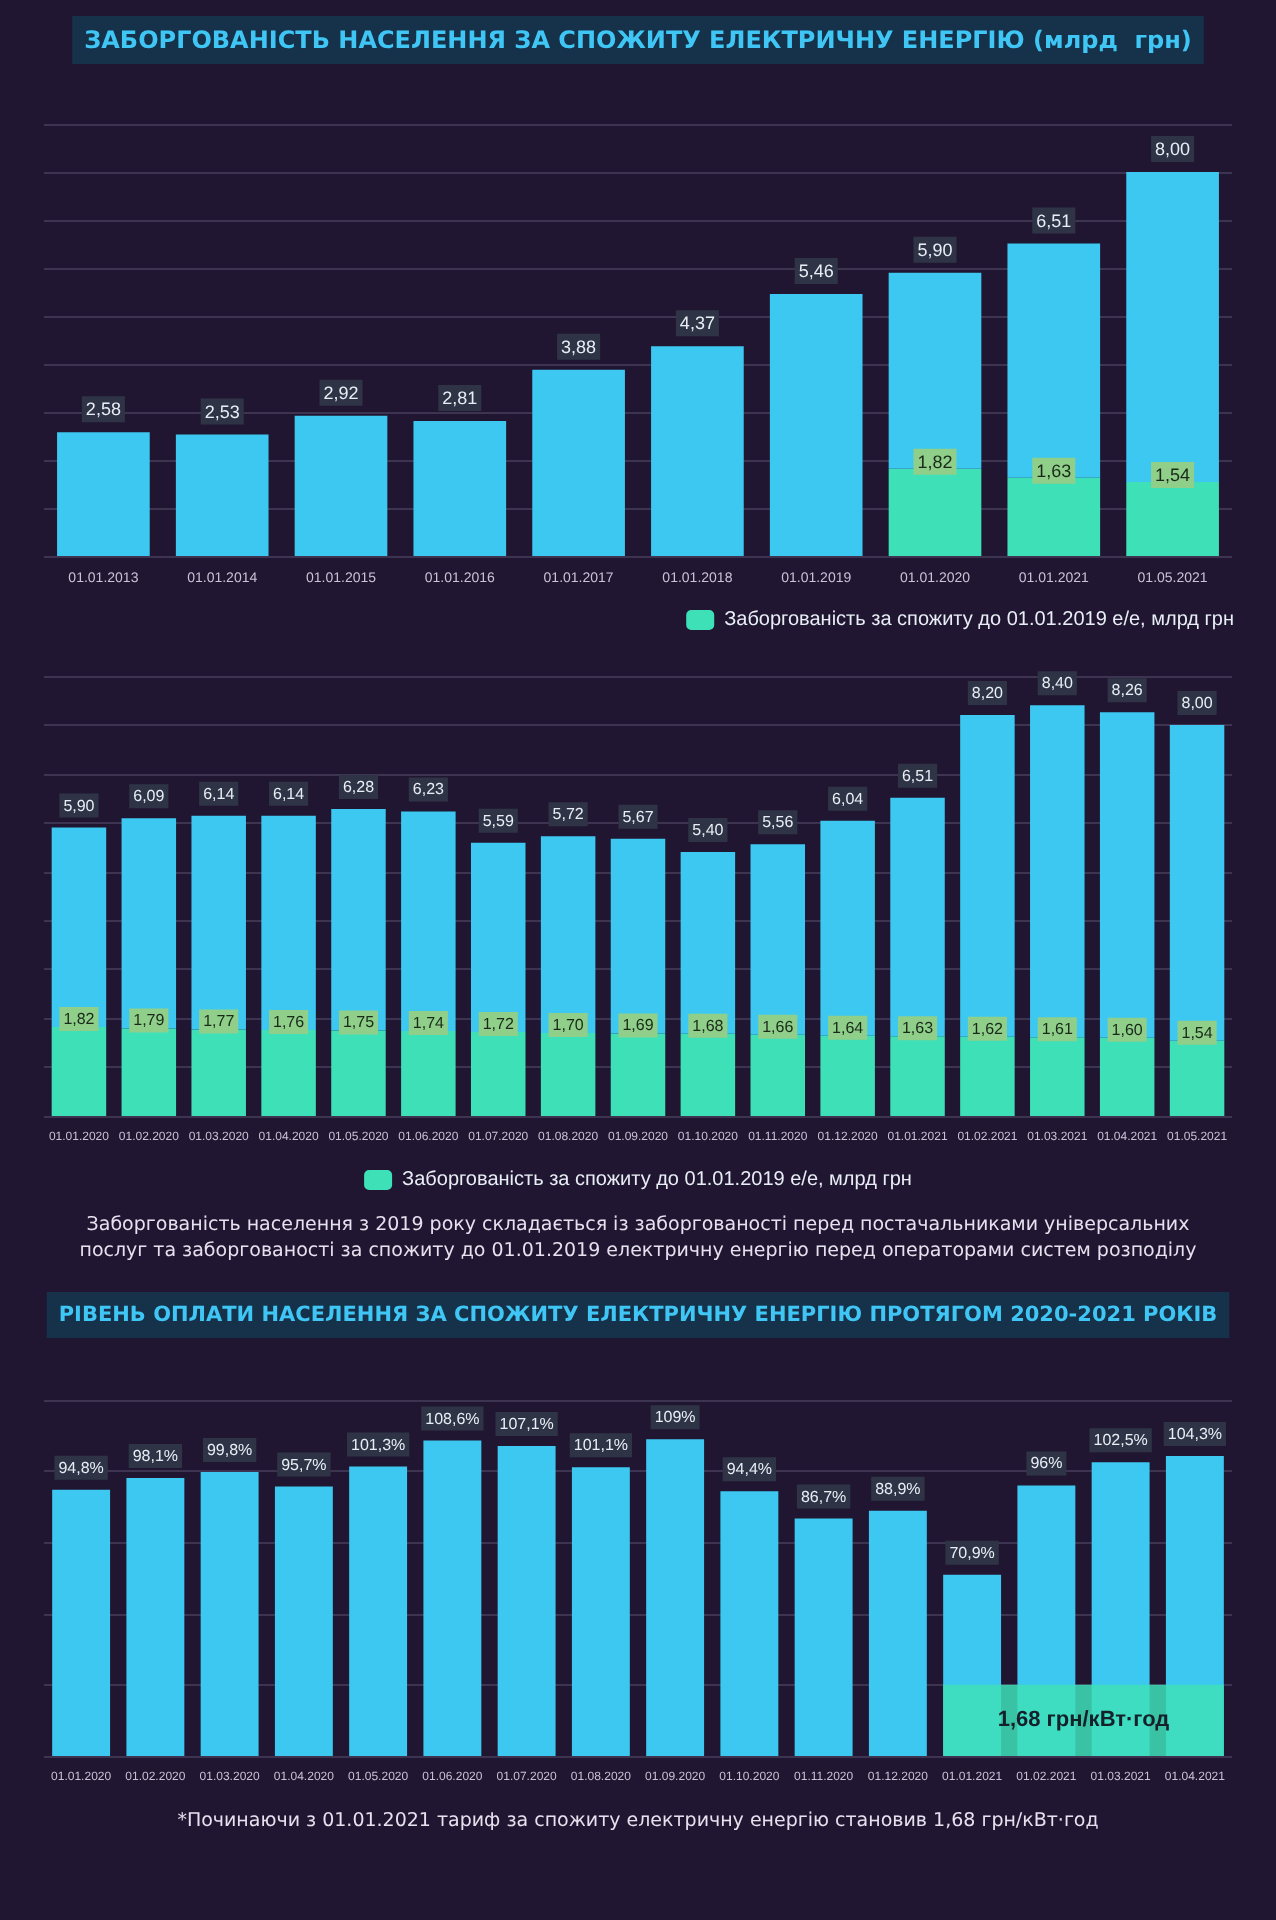 Image resolution: width=1276 pixels, height=1920 pixels. I want to click on total-label: 5,40, so click(708, 830).